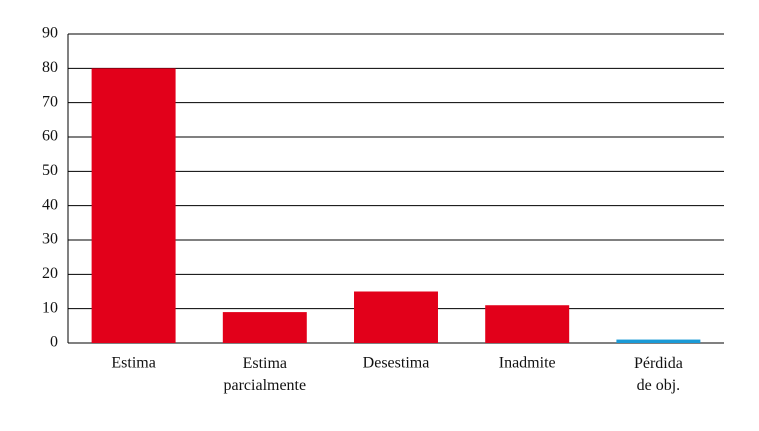  I want to click on y-tick-label: 30, so click(50, 239).